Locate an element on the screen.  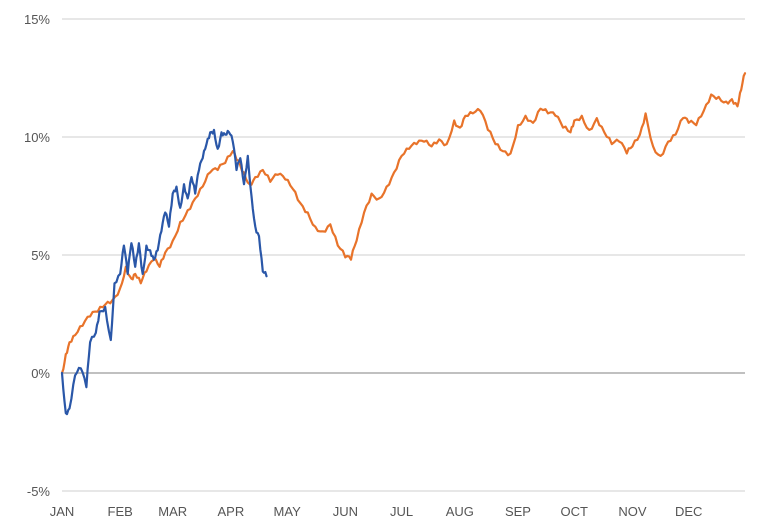
x-tick-label: JAN is located at coordinates (62, 511).